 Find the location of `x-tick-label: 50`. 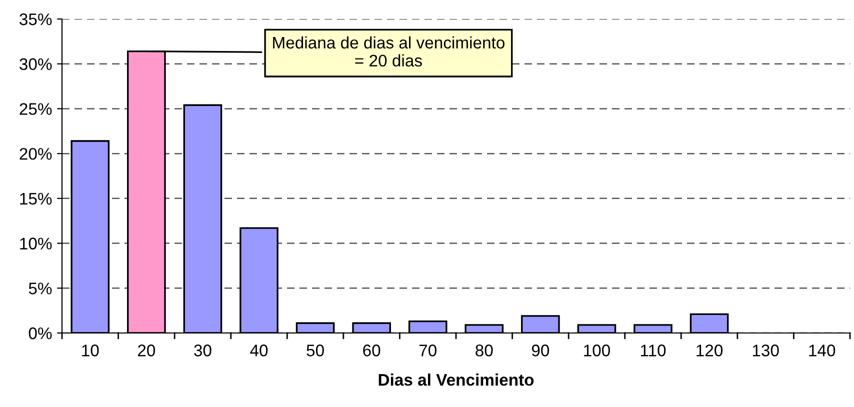

x-tick-label: 50 is located at coordinates (315, 350).